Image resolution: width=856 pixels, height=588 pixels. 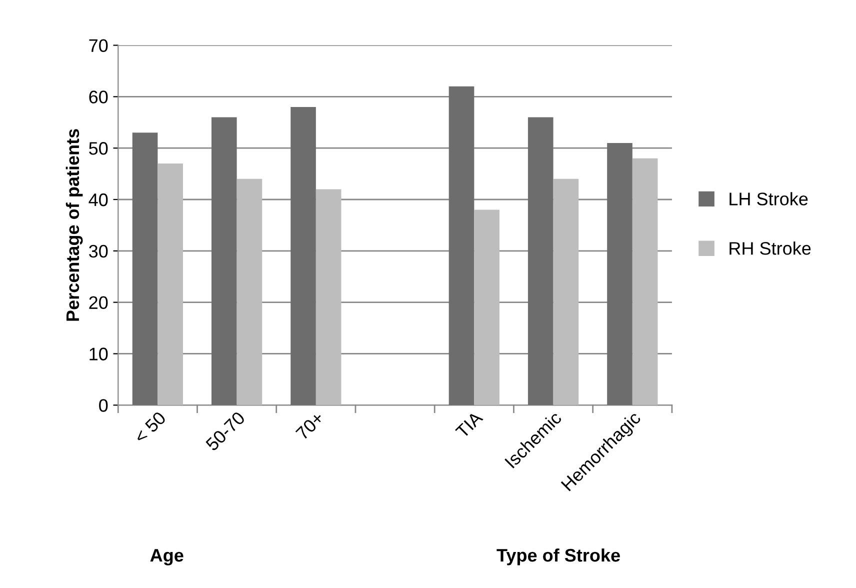 What do you see at coordinates (98, 251) in the screenshot?
I see `y-tick-label: 30` at bounding box center [98, 251].